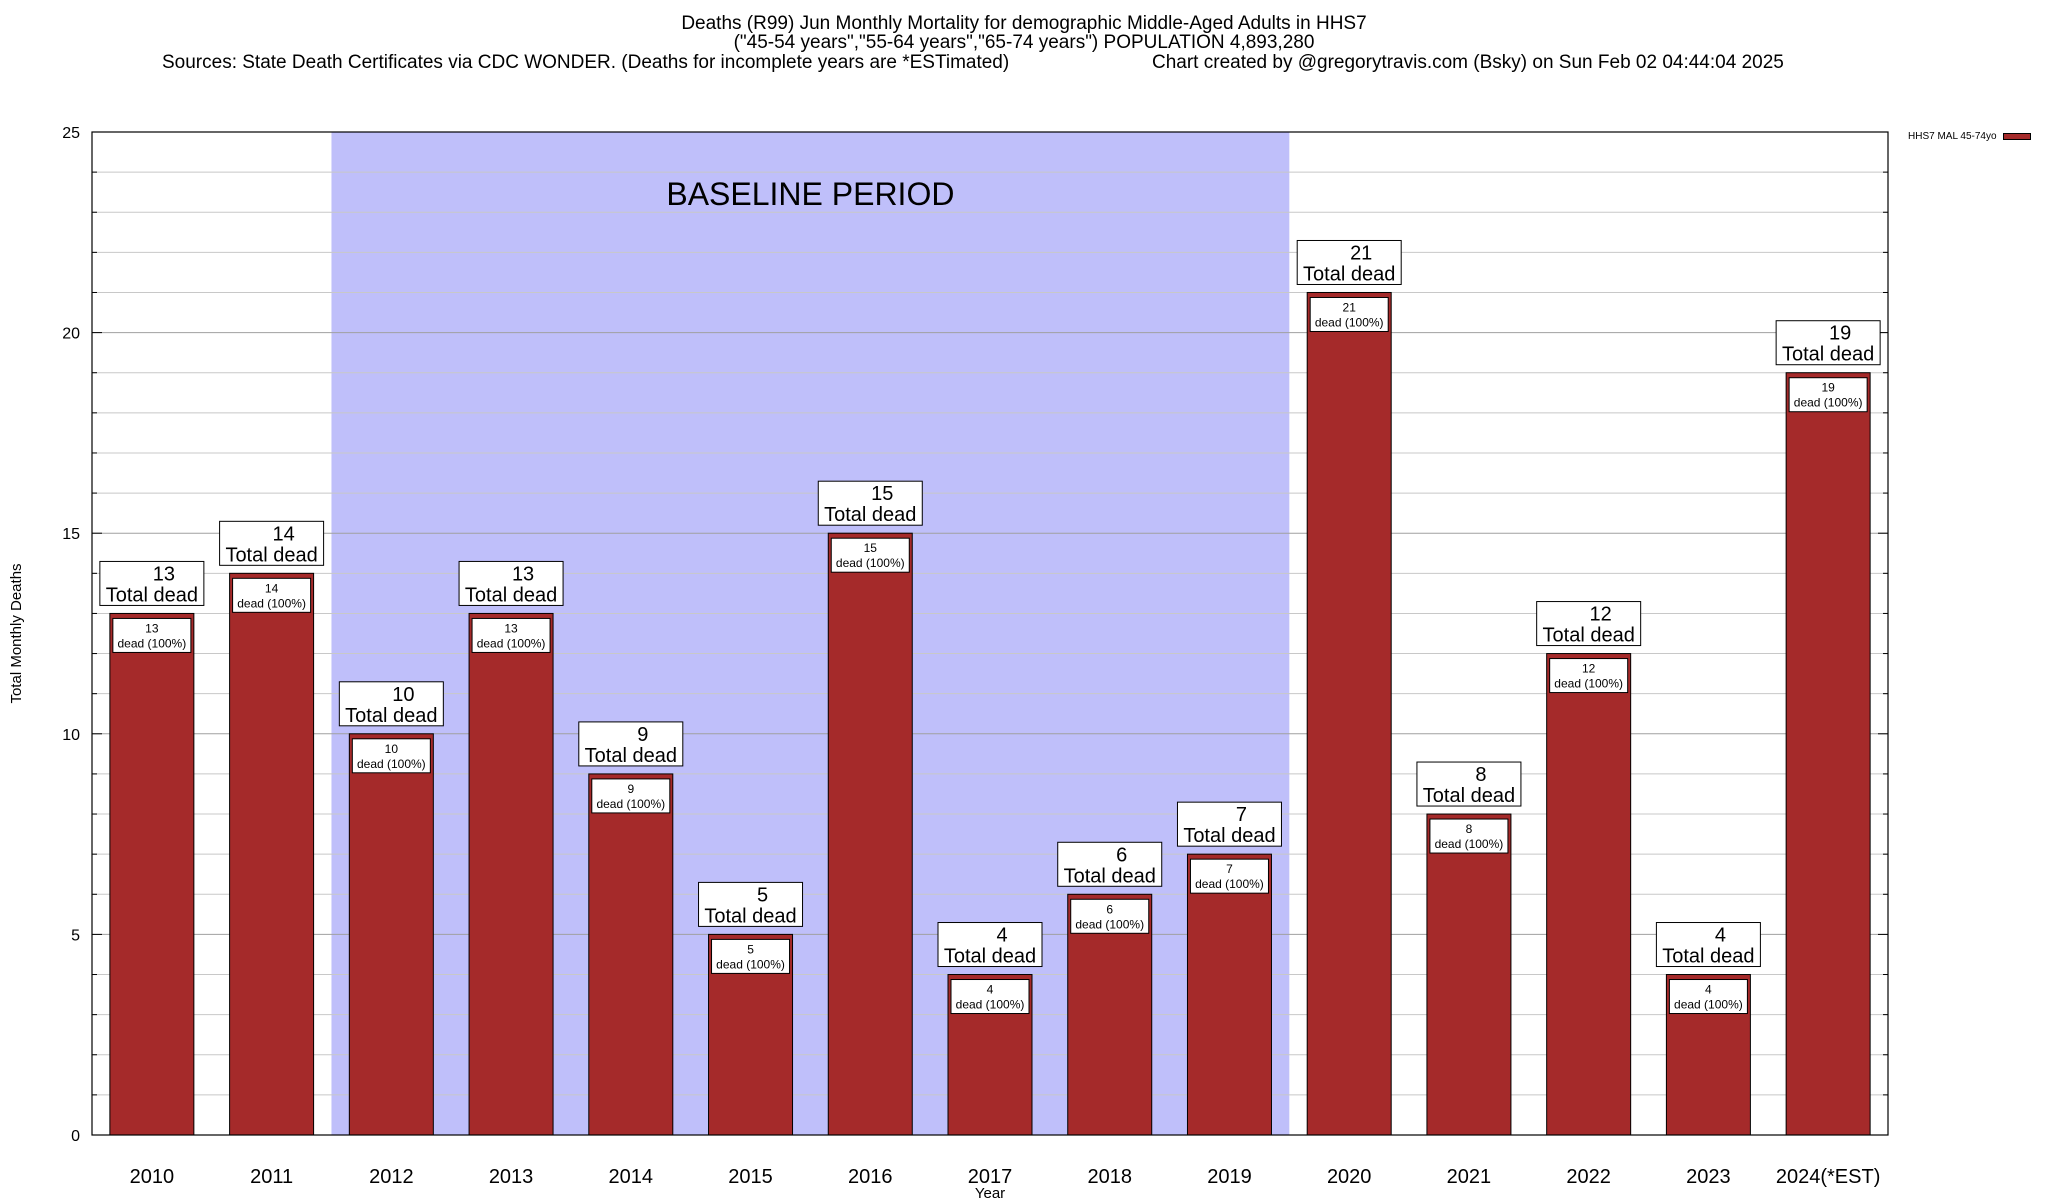 The width and height of the screenshot is (2048, 1200). Describe the element at coordinates (523, 574) in the screenshot. I see `bar-top-value: 13` at that location.